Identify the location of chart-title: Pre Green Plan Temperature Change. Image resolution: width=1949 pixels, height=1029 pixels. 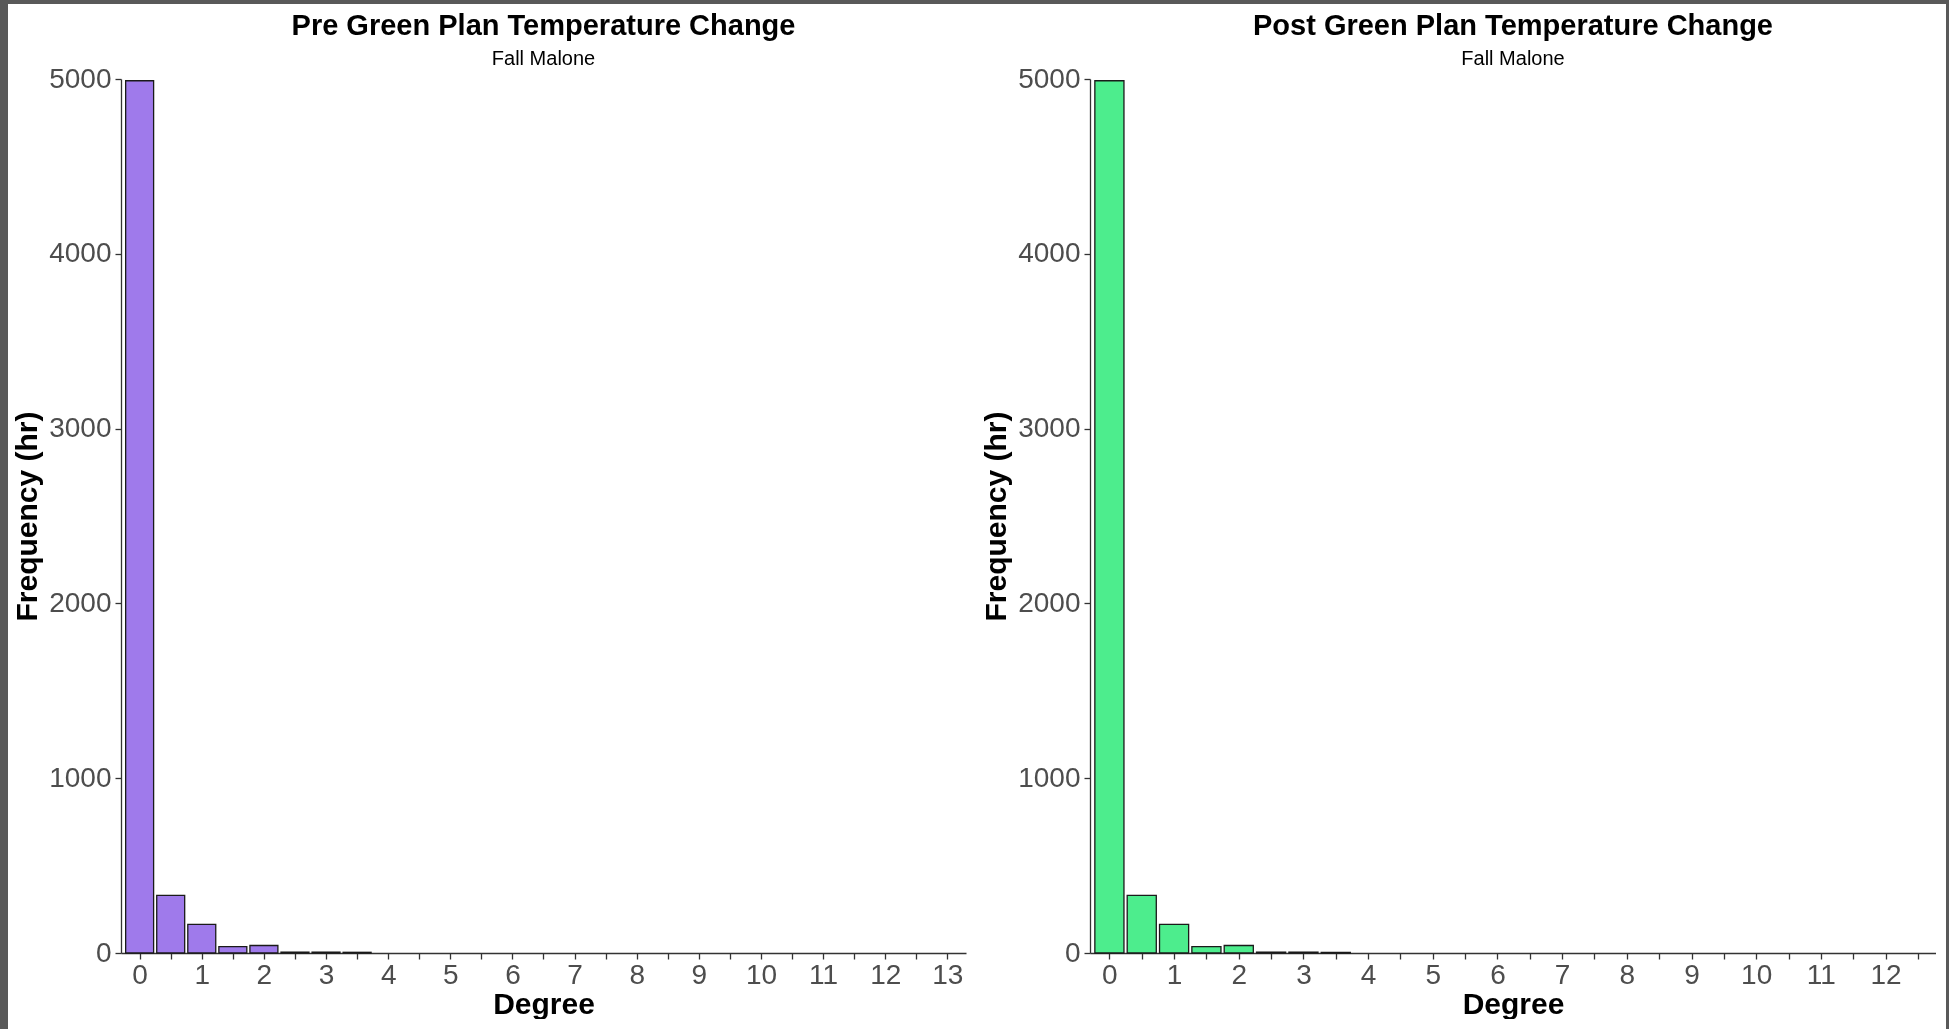
(543, 25).